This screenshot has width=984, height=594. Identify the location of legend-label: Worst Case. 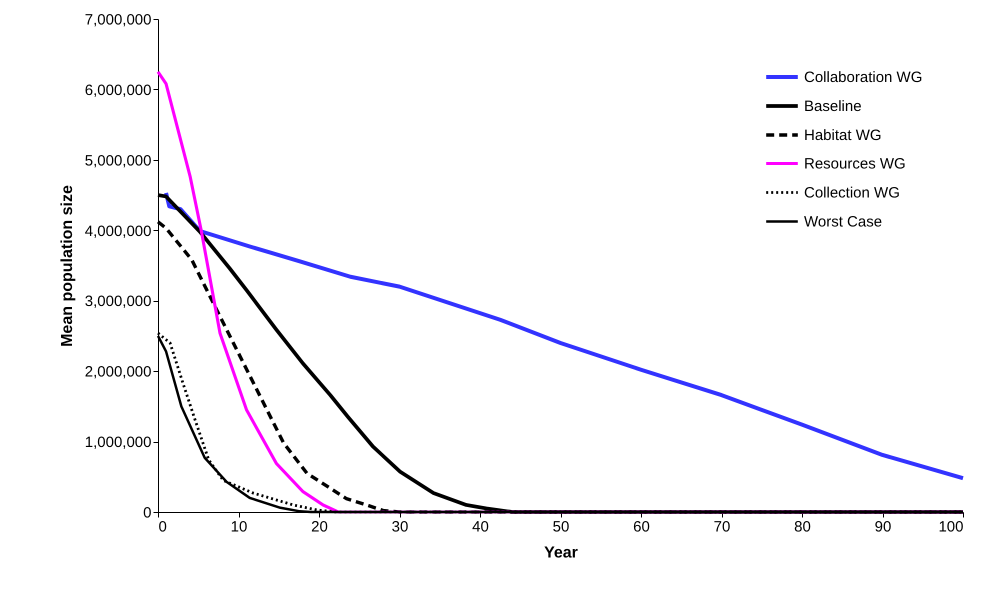
(843, 222).